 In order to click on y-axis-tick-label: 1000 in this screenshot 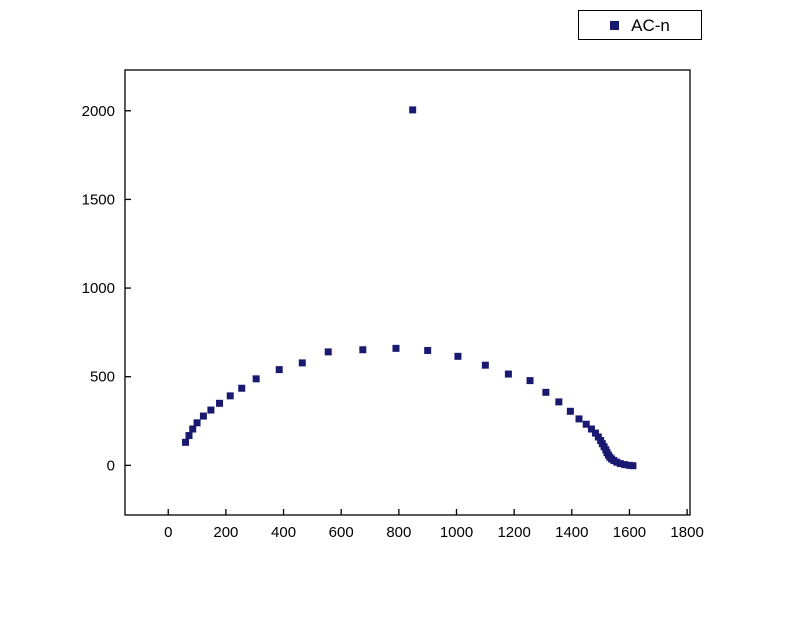, I will do `click(98, 288)`.